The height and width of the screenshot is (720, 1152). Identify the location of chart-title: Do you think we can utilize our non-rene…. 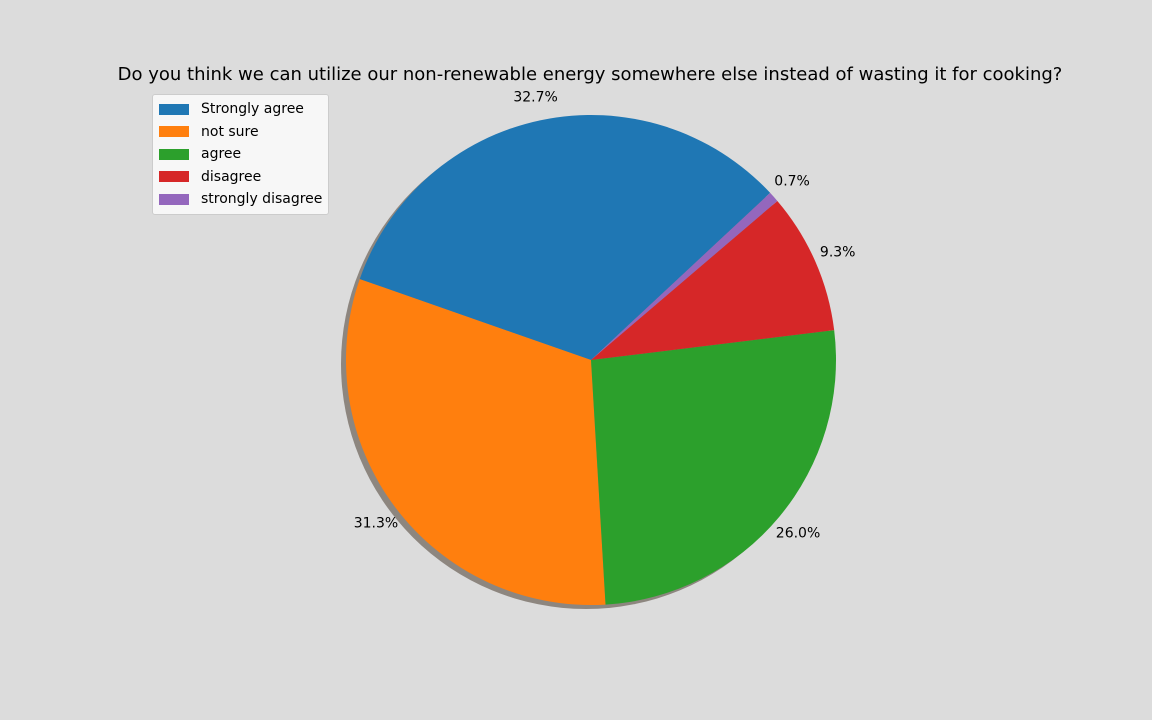
(590, 74).